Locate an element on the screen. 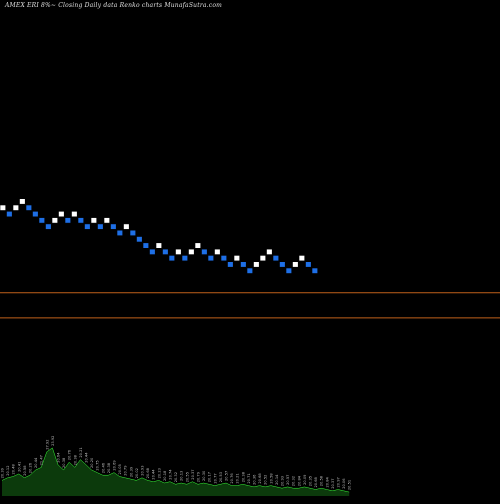 The image size is (500, 504). volume-line is located at coordinates (175, 470).